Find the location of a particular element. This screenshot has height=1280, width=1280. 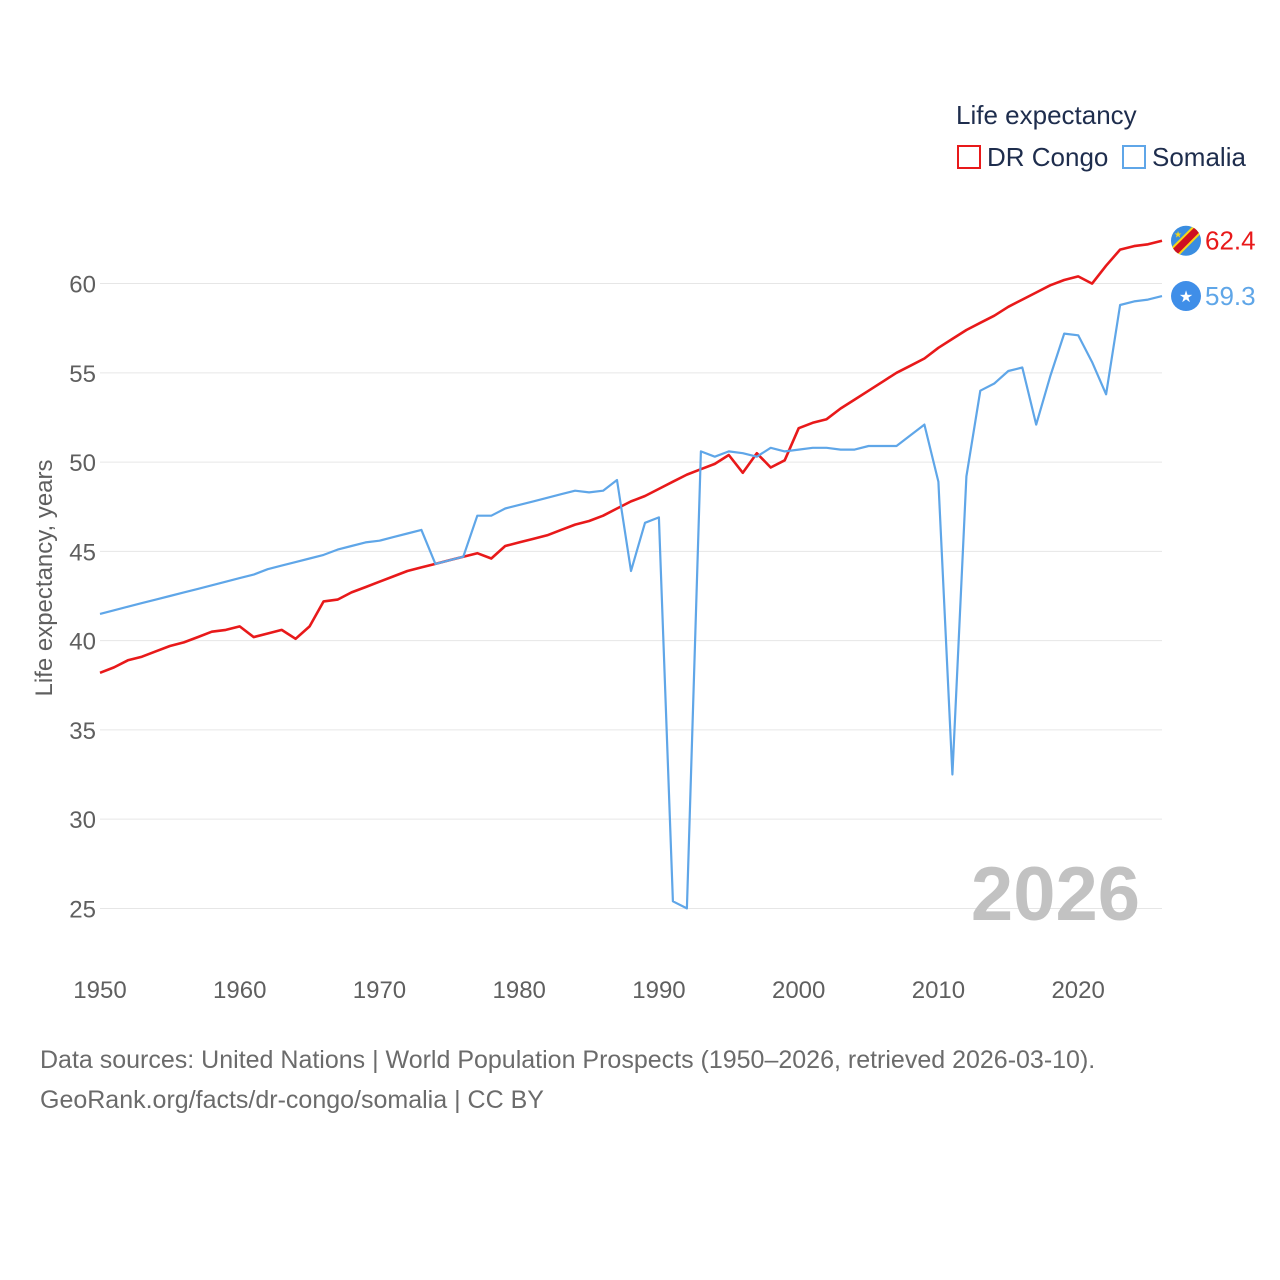

current-year-watermark: 2026 is located at coordinates (1055, 894).